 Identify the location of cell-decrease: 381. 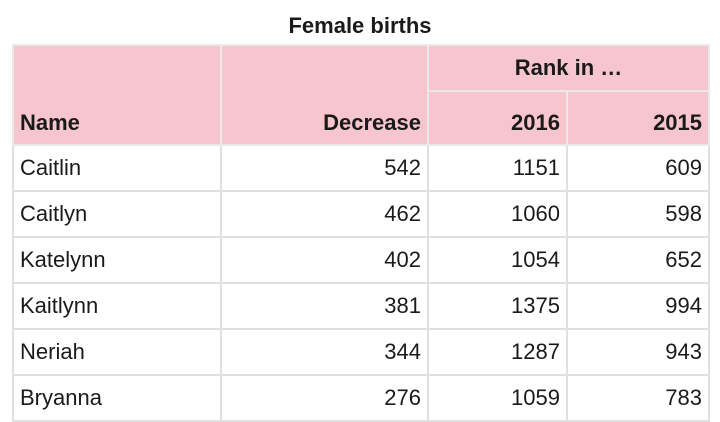
(324, 306).